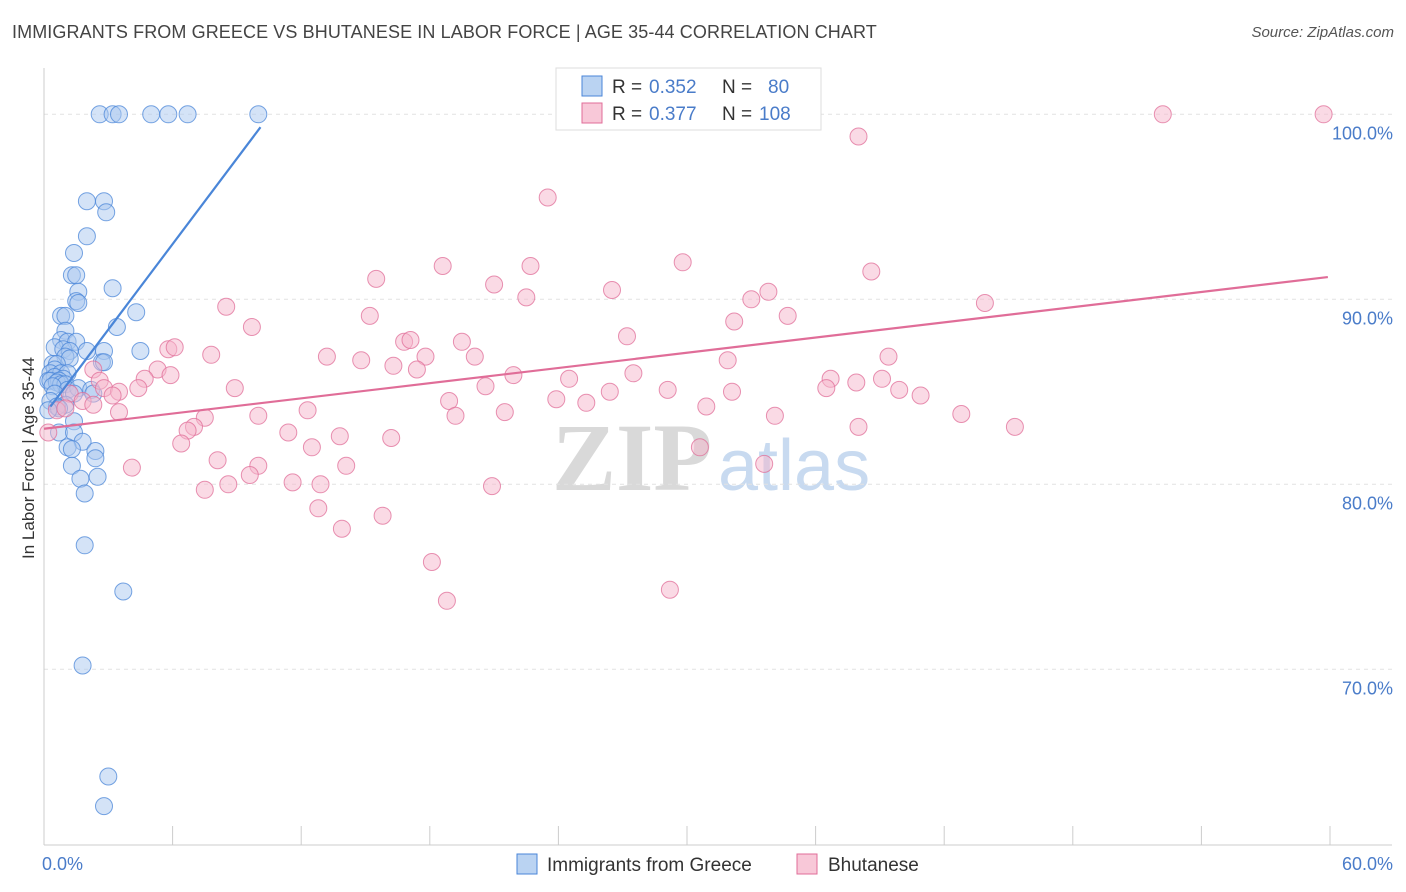 This screenshot has width=1406, height=892. I want to click on bottom-legend: Immigrants from Greece Bhutanese, so click(717, 864).